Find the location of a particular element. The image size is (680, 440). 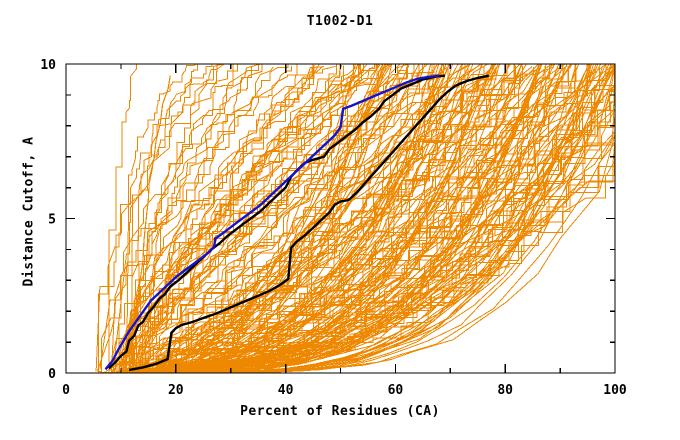

x-tick-label: 40 is located at coordinates (286, 390).